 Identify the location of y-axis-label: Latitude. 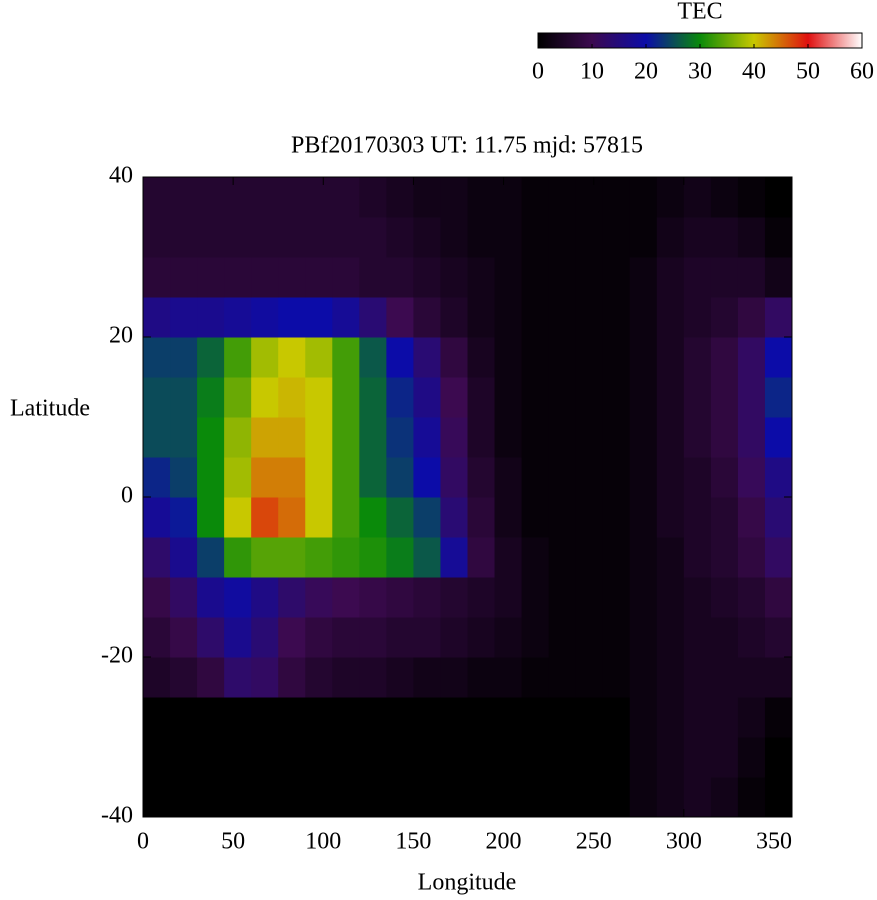
(50, 409).